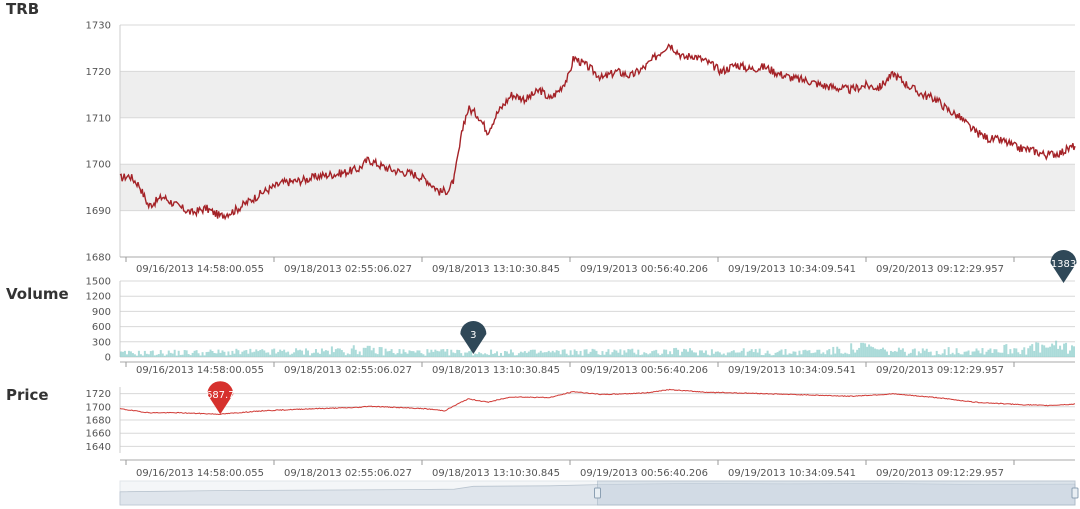 The image size is (1080, 509). I want to click on grid-band, so click(597, 187).